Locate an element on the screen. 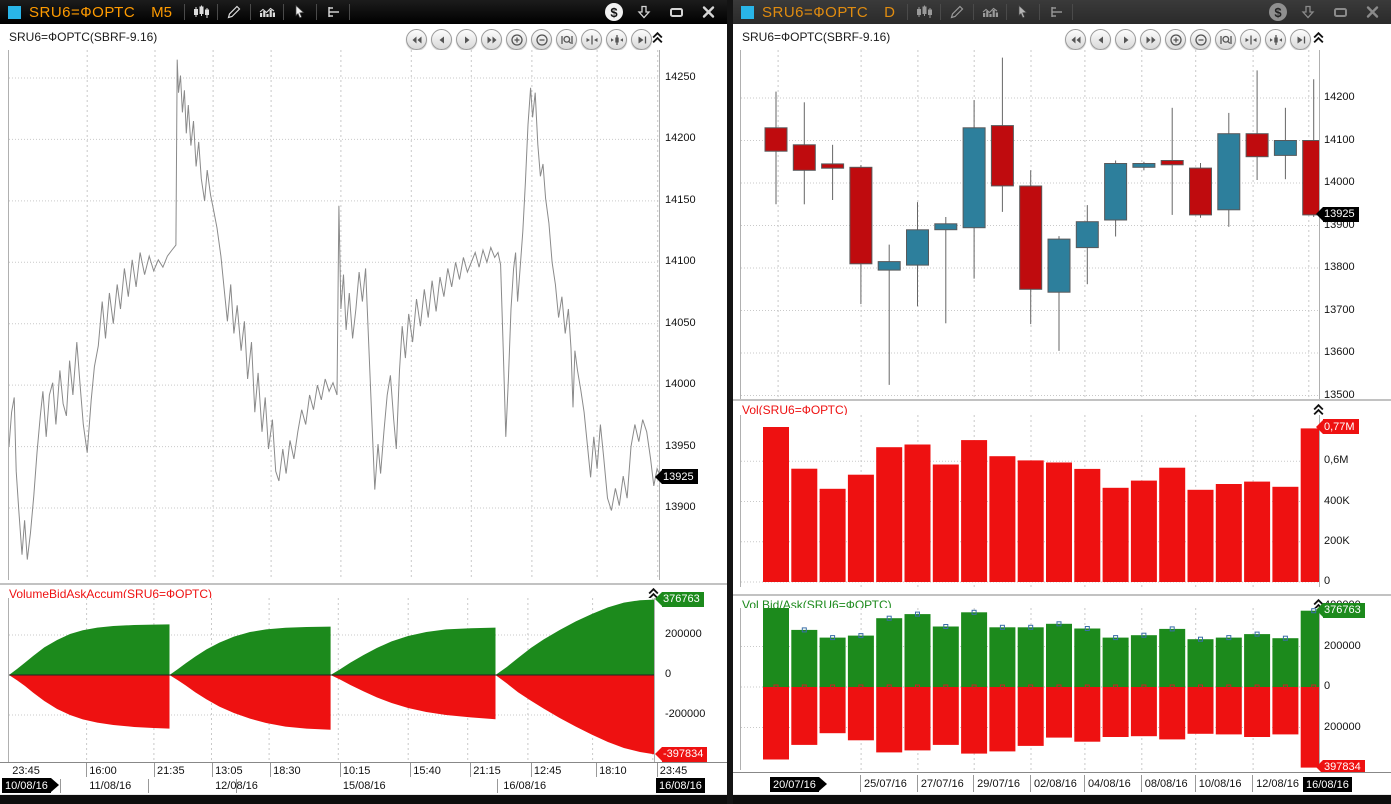 The width and height of the screenshot is (1391, 804). ask-max-badge: 397834 is located at coordinates (1340, 767).